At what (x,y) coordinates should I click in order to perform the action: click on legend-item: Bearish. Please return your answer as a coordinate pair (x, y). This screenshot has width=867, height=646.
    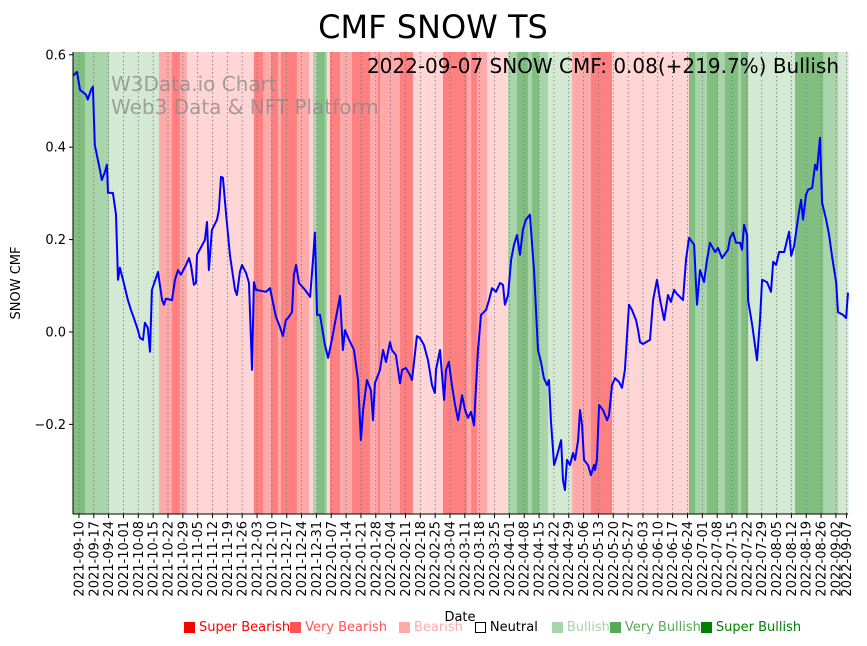
    Looking at the image, I should click on (430, 627).